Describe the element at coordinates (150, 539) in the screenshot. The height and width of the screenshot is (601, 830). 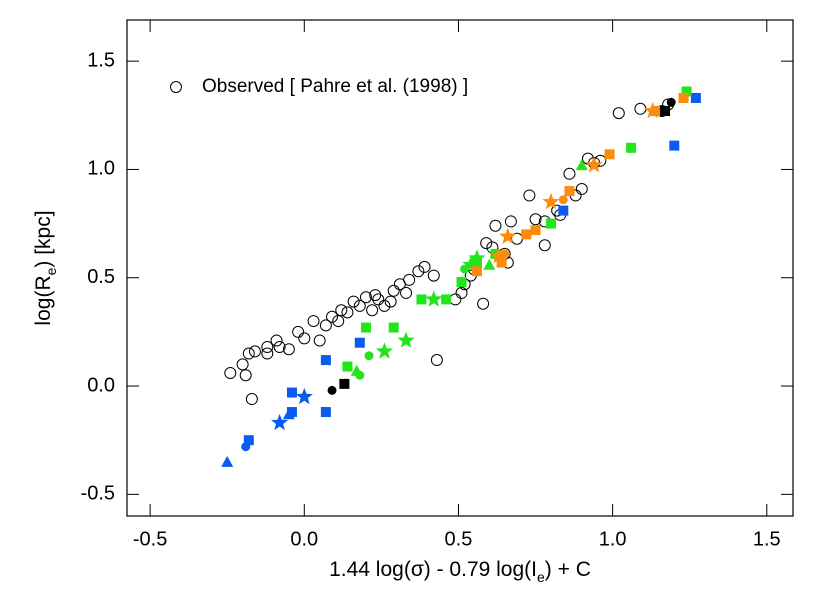
I see `x-tick-label: -0.5` at that location.